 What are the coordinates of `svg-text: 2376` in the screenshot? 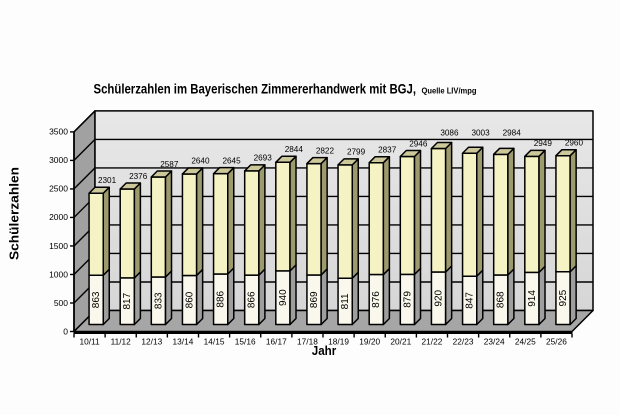 It's located at (138, 176).